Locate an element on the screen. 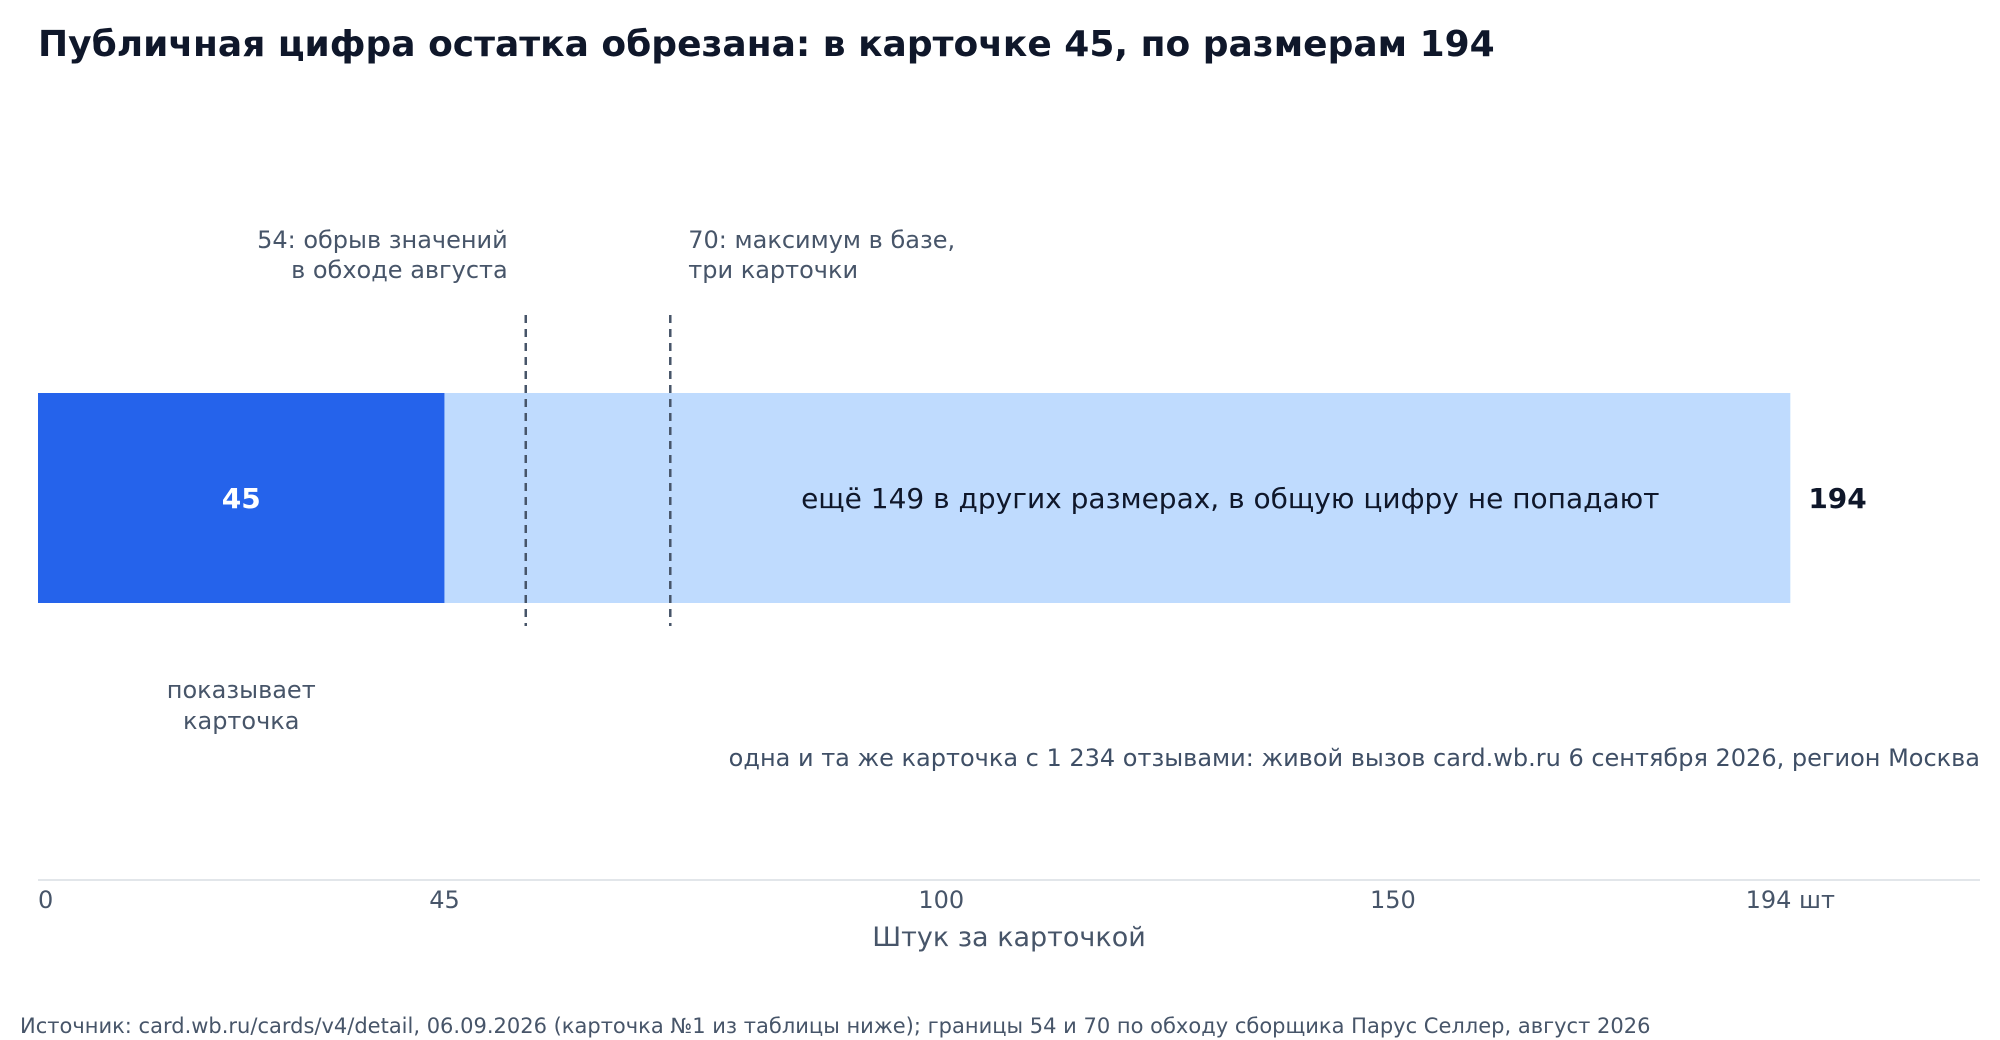 Image resolution: width=2000 pixels, height=1040 pixels. reference-label-70: 70: максимум в базе, три карточки is located at coordinates (821, 255).